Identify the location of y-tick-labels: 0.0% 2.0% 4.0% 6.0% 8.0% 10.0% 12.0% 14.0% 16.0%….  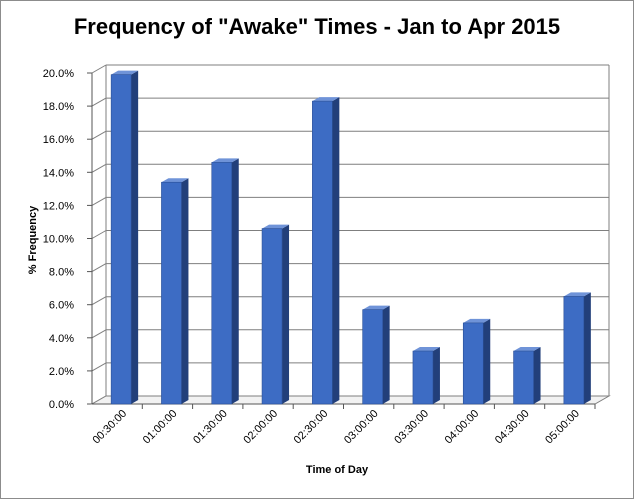
(58, 239).